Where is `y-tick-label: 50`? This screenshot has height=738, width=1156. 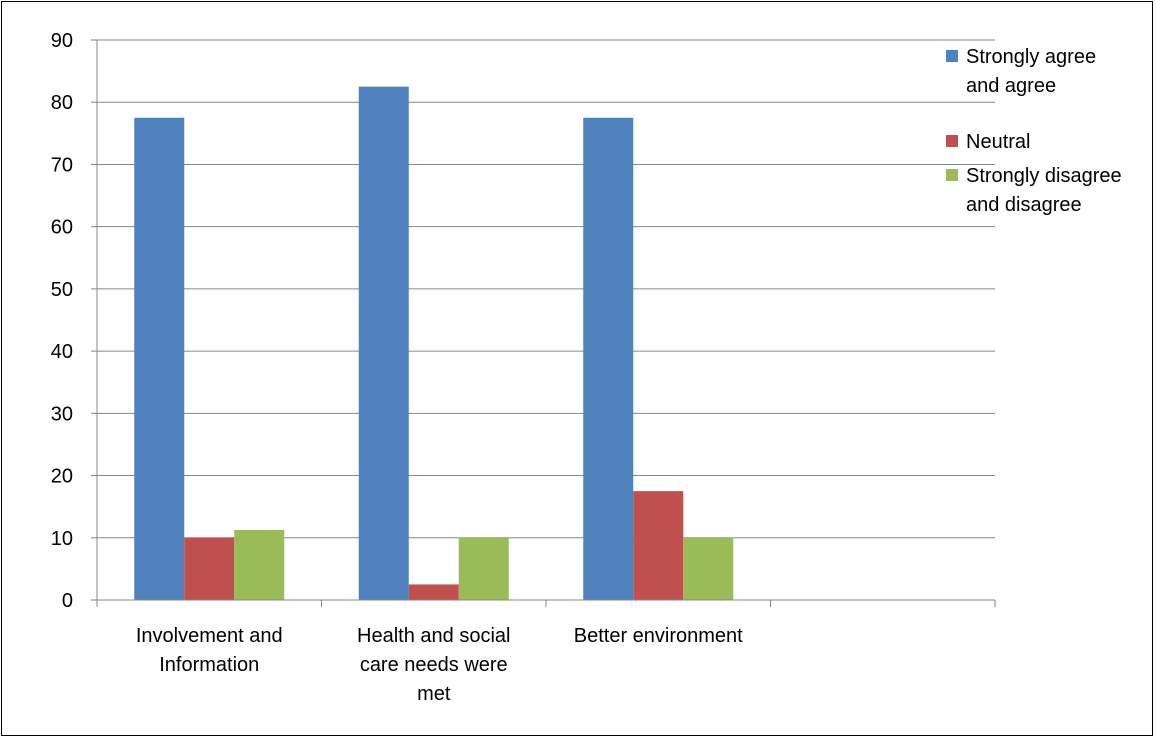 y-tick-label: 50 is located at coordinates (62, 290).